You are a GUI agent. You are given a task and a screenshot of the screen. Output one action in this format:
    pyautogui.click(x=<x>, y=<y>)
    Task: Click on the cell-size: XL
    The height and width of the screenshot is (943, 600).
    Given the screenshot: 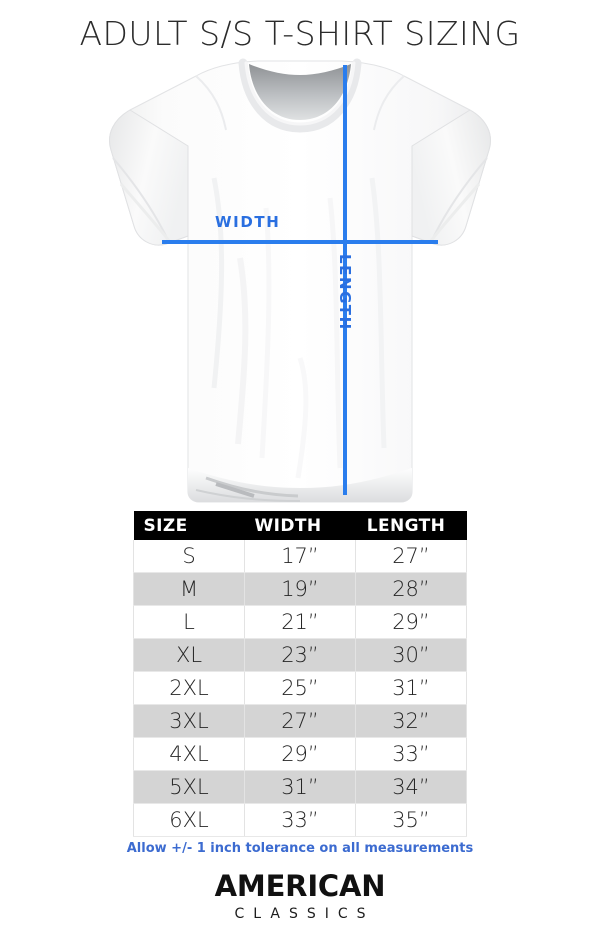 What is the action you would take?
    pyautogui.click(x=189, y=655)
    